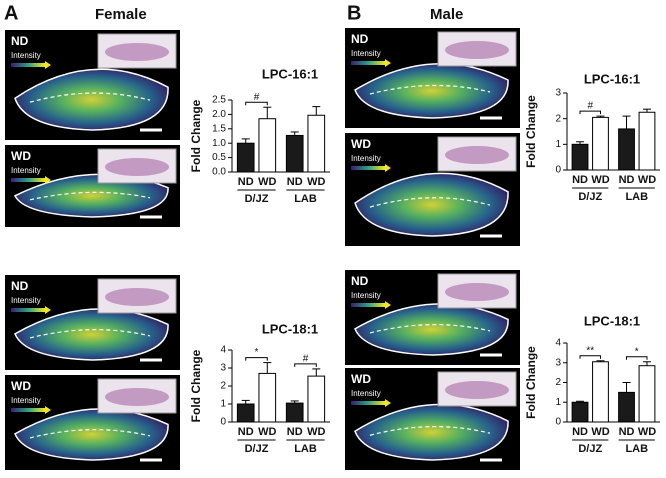  Describe the element at coordinates (219, 157) in the screenshot. I see `y-tick-label: 0.5` at that location.